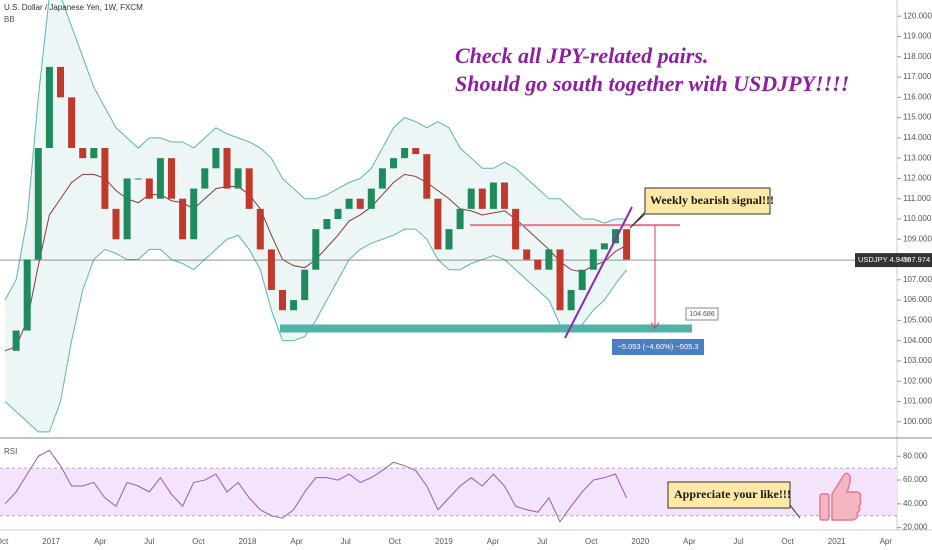 Image resolution: width=932 pixels, height=550 pixels. Describe the element at coordinates (712, 200) in the screenshot. I see `signal-text: Weekly bearish signal!!!` at that location.